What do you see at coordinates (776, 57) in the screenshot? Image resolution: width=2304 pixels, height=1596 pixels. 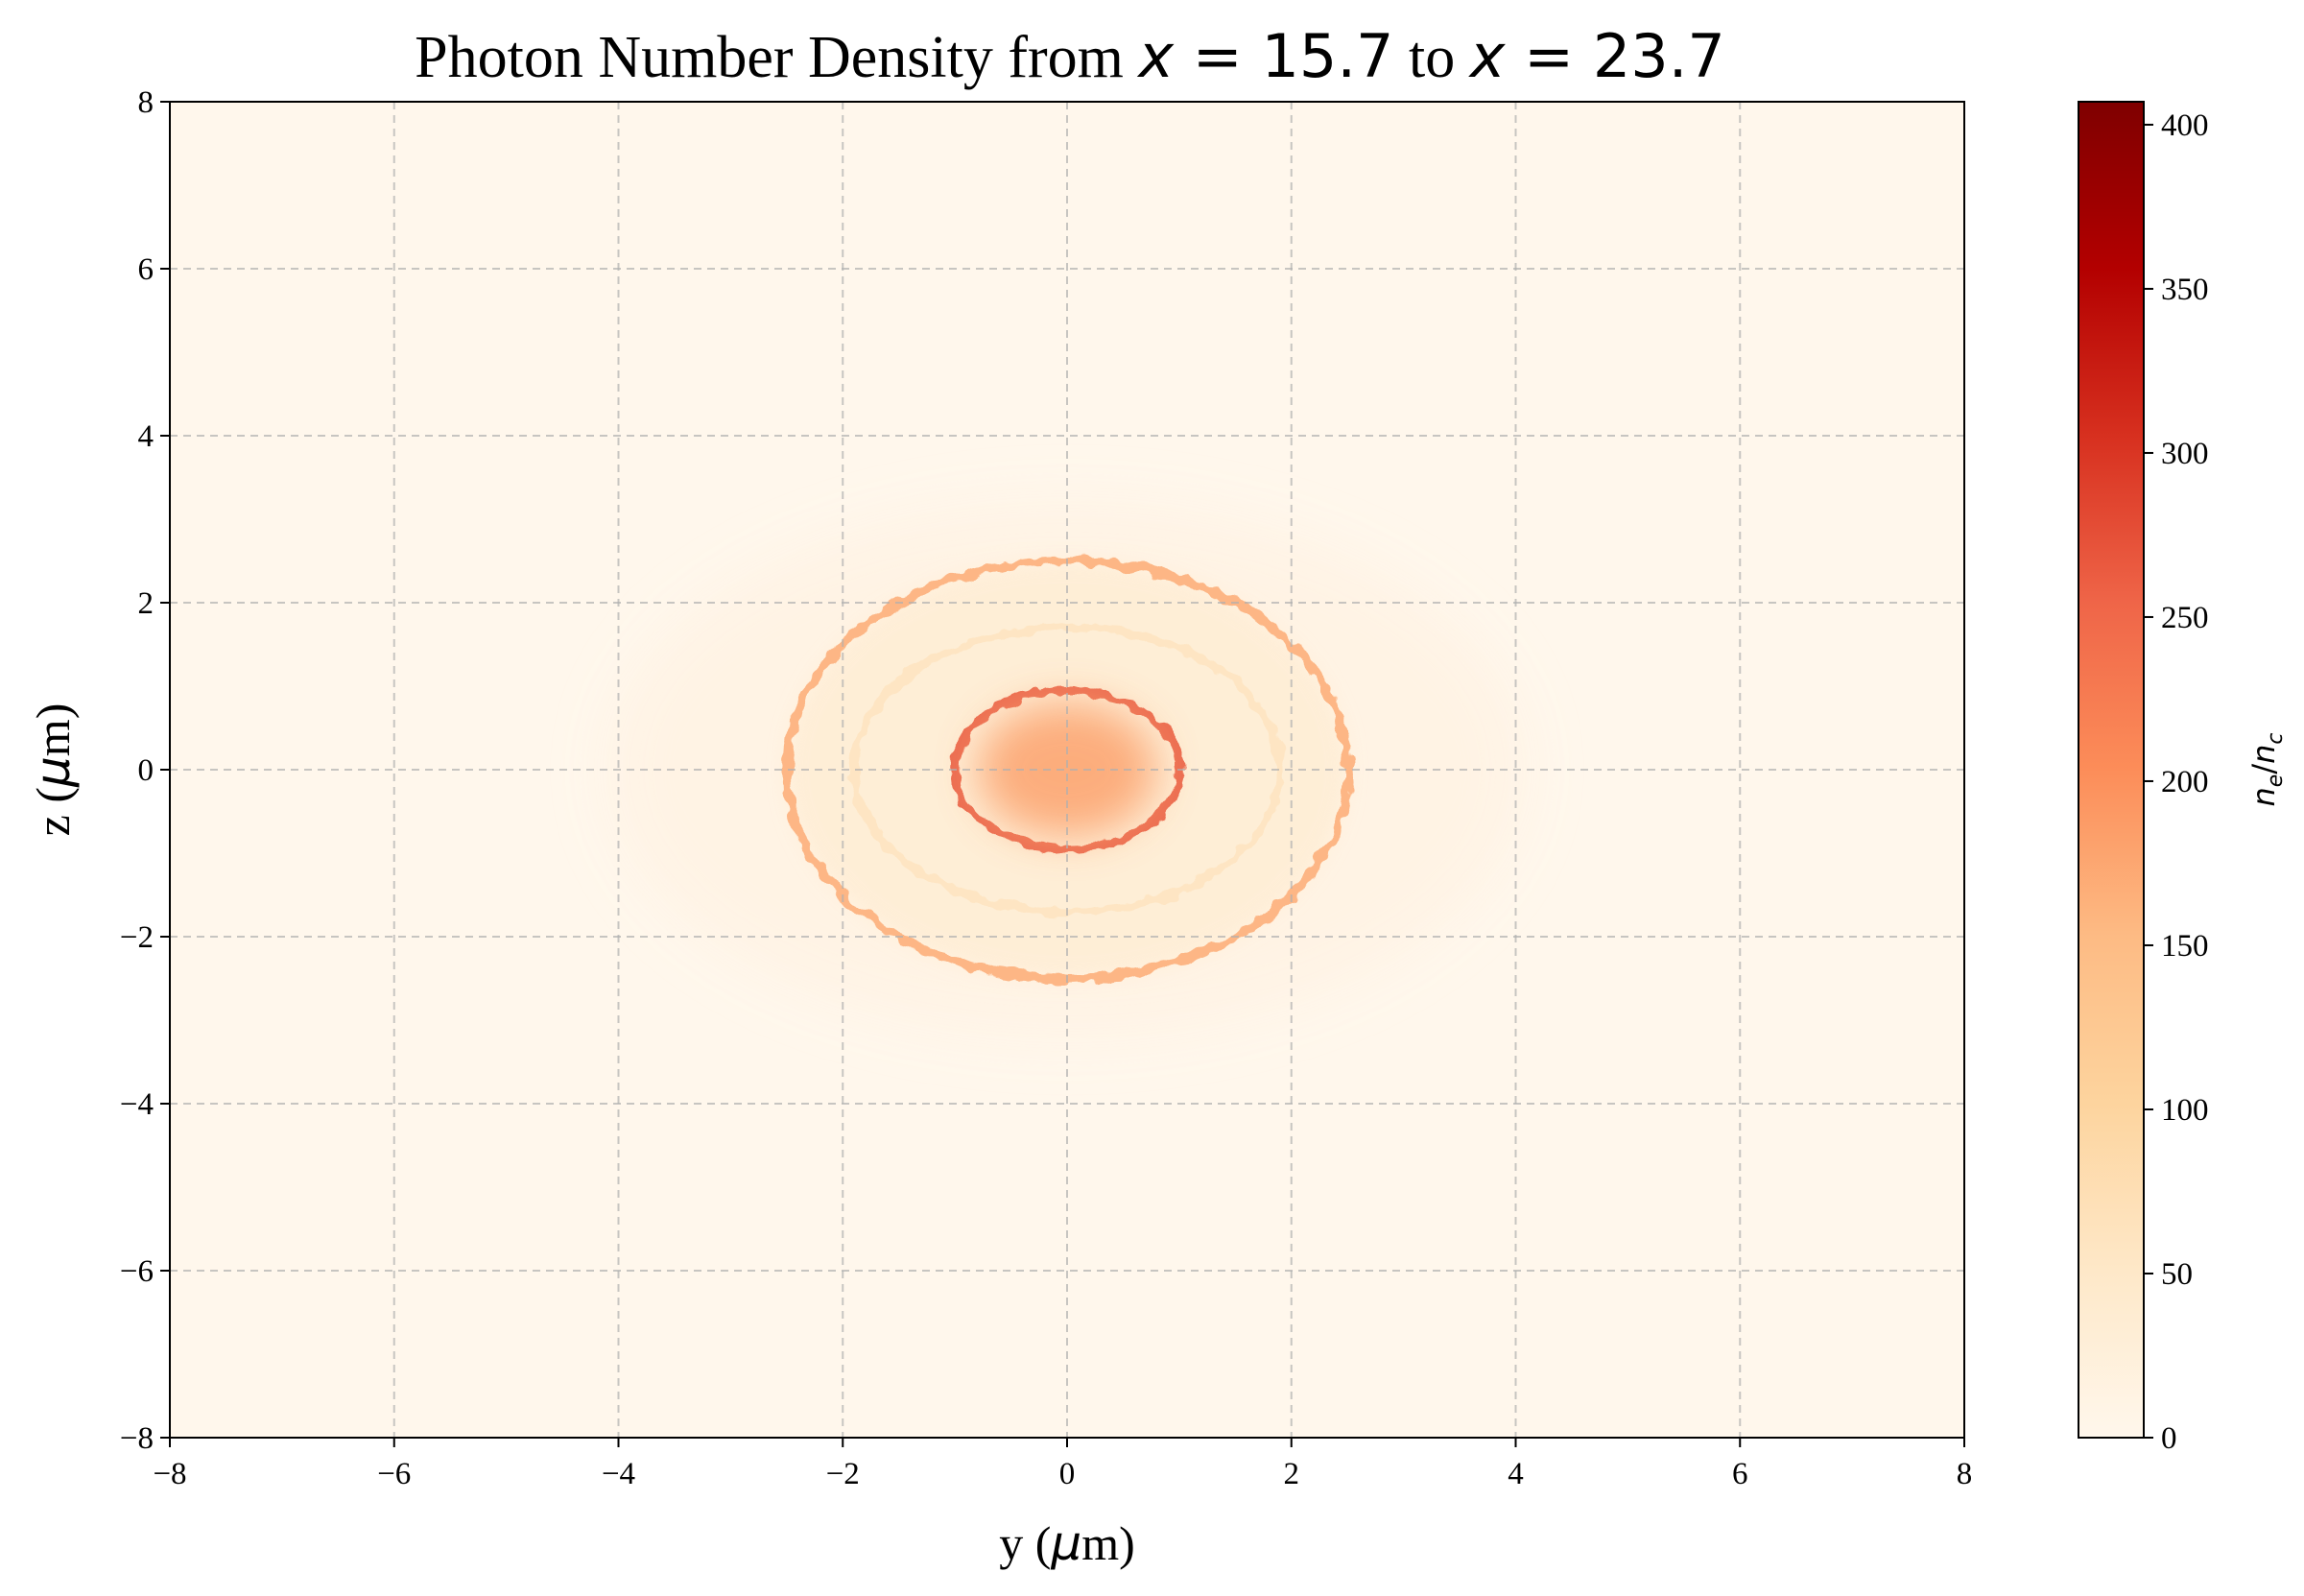 I see `title-prefix: Photon Number Density from` at bounding box center [776, 57].